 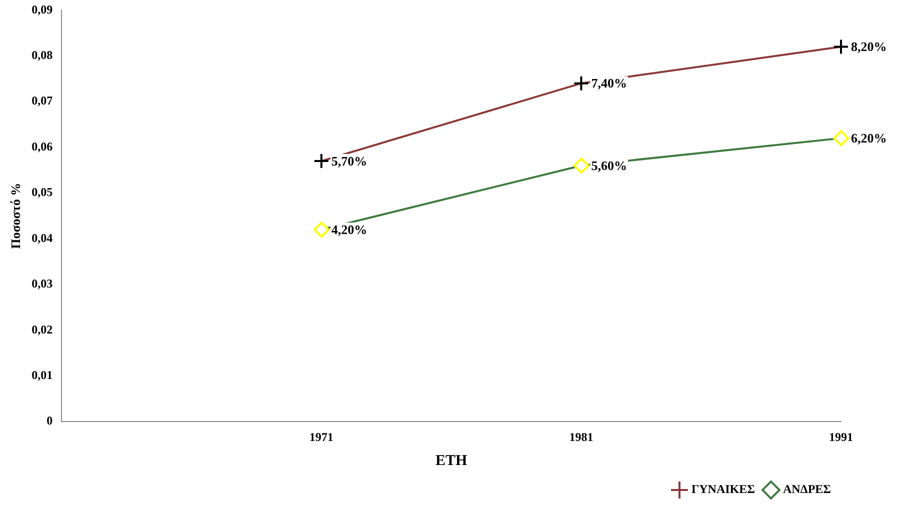 I want to click on y-tick-label: 0,09, so click(x=42, y=9).